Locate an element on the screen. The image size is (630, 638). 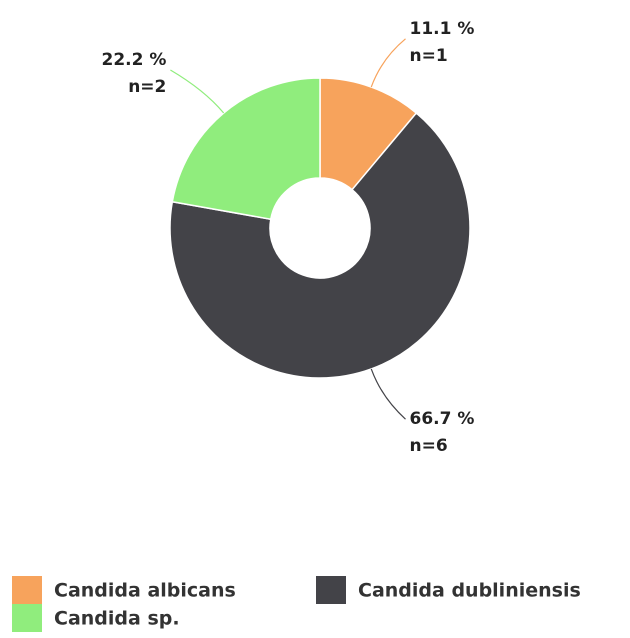
legend-label: Candida dubliniensis is located at coordinates (469, 591).